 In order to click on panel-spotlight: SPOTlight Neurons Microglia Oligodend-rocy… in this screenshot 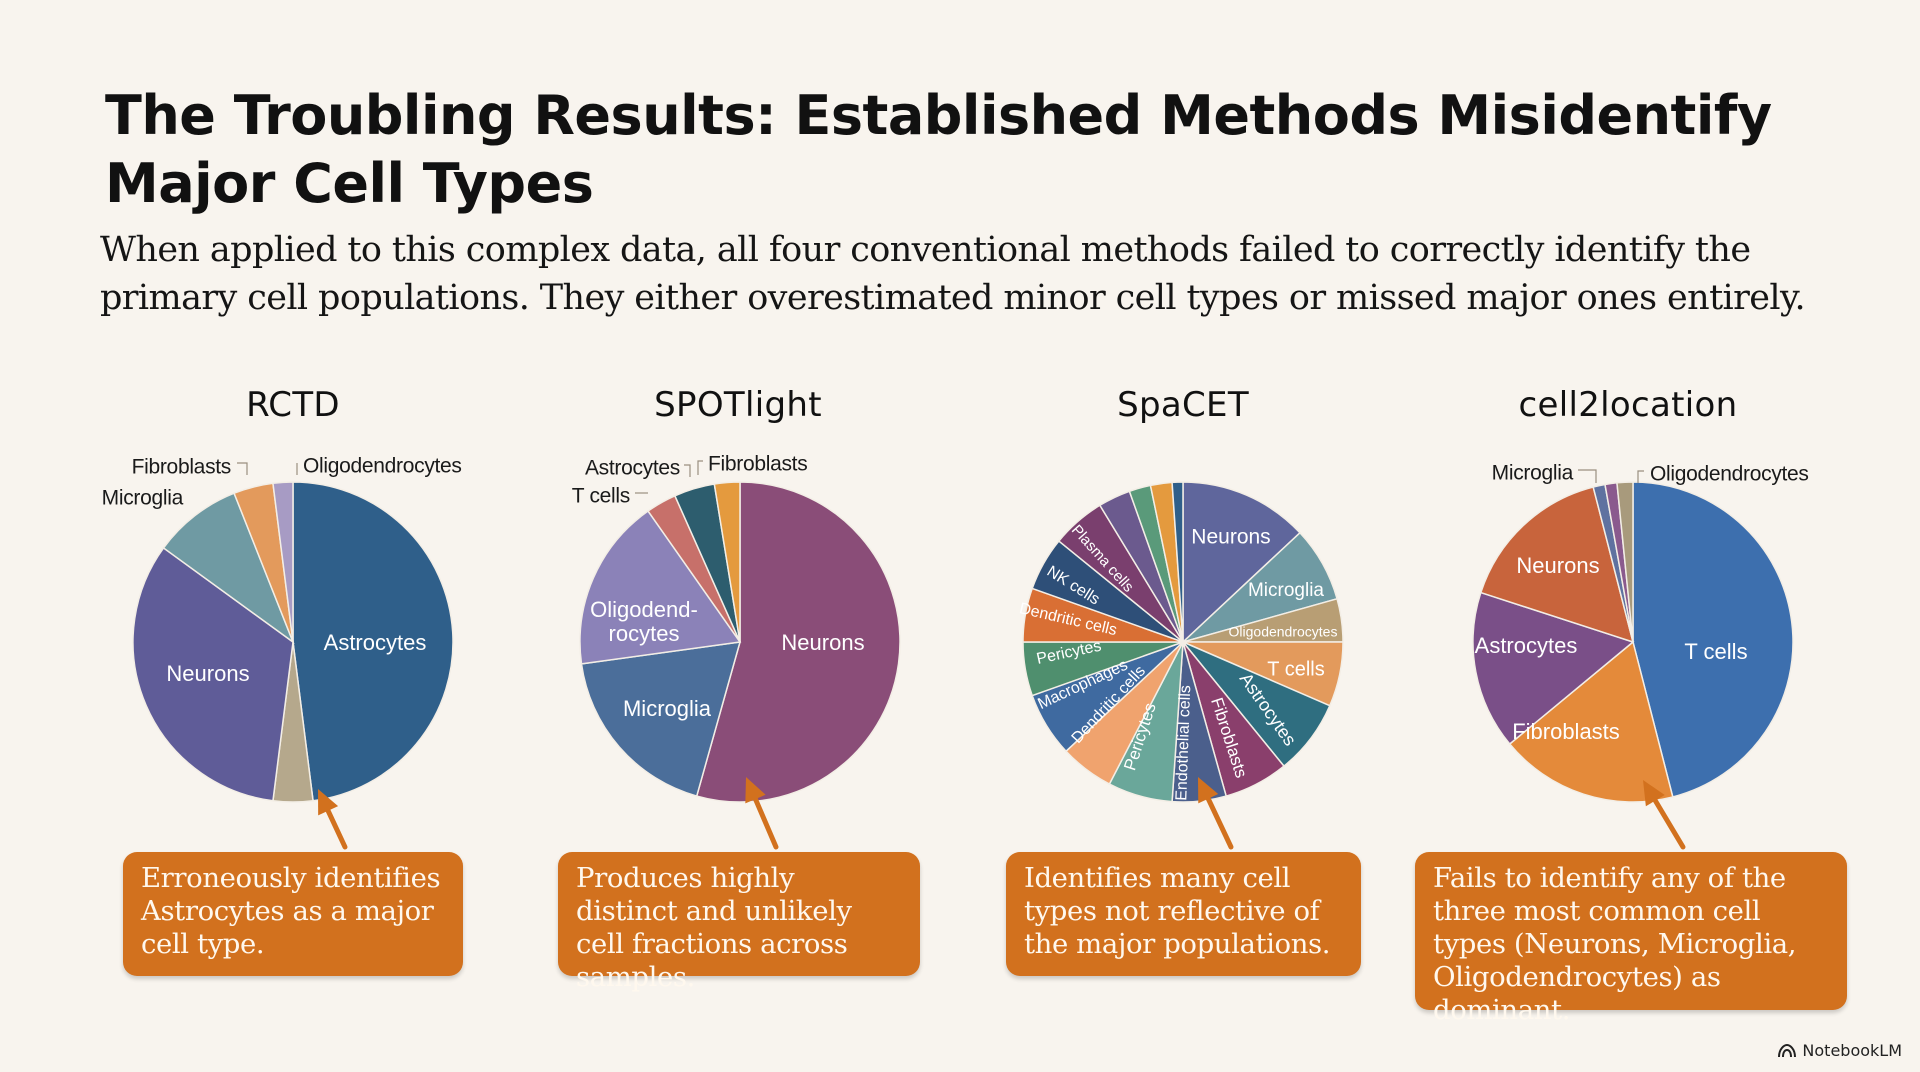, I will do `click(738, 705)`.